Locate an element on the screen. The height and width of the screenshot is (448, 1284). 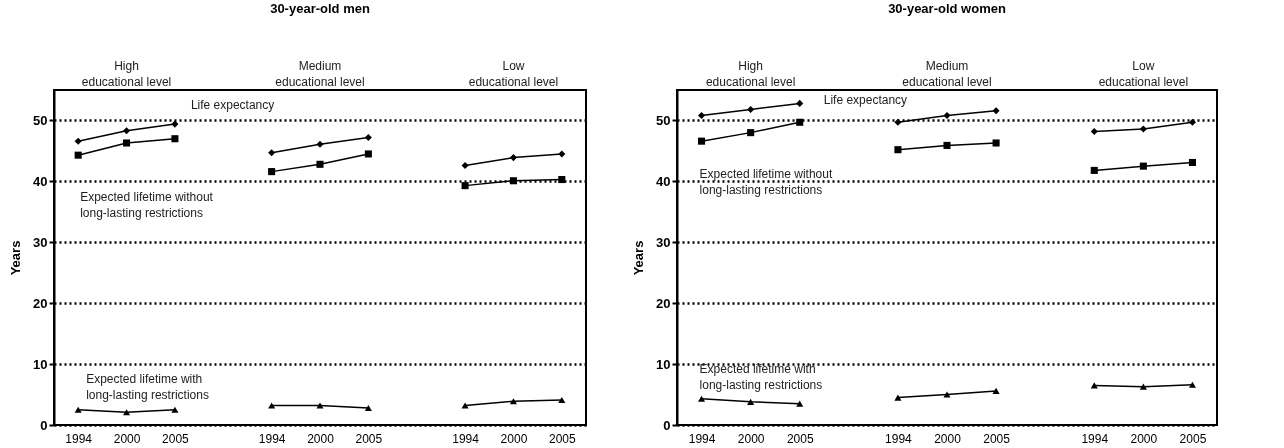
chart-title: 30-year-old men is located at coordinates (320, 8).